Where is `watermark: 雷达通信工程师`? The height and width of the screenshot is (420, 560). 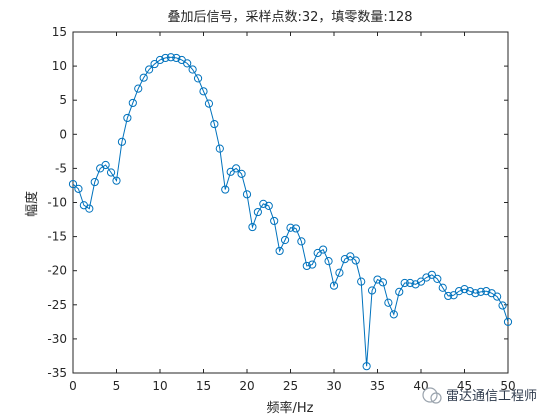
watermark: 雷达通信工程师 is located at coordinates (479, 395).